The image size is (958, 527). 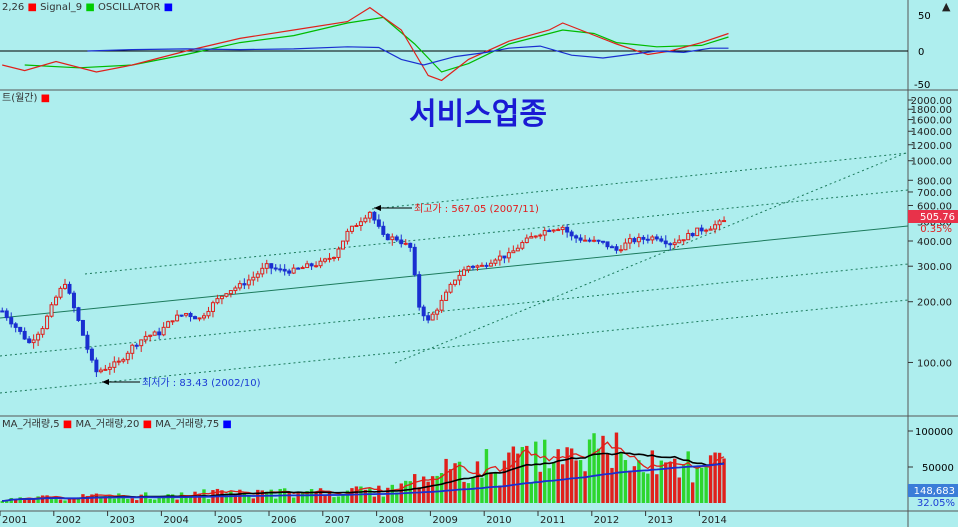 What do you see at coordinates (408, 55) in the screenshot?
I see `oscillator-line` at bounding box center [408, 55].